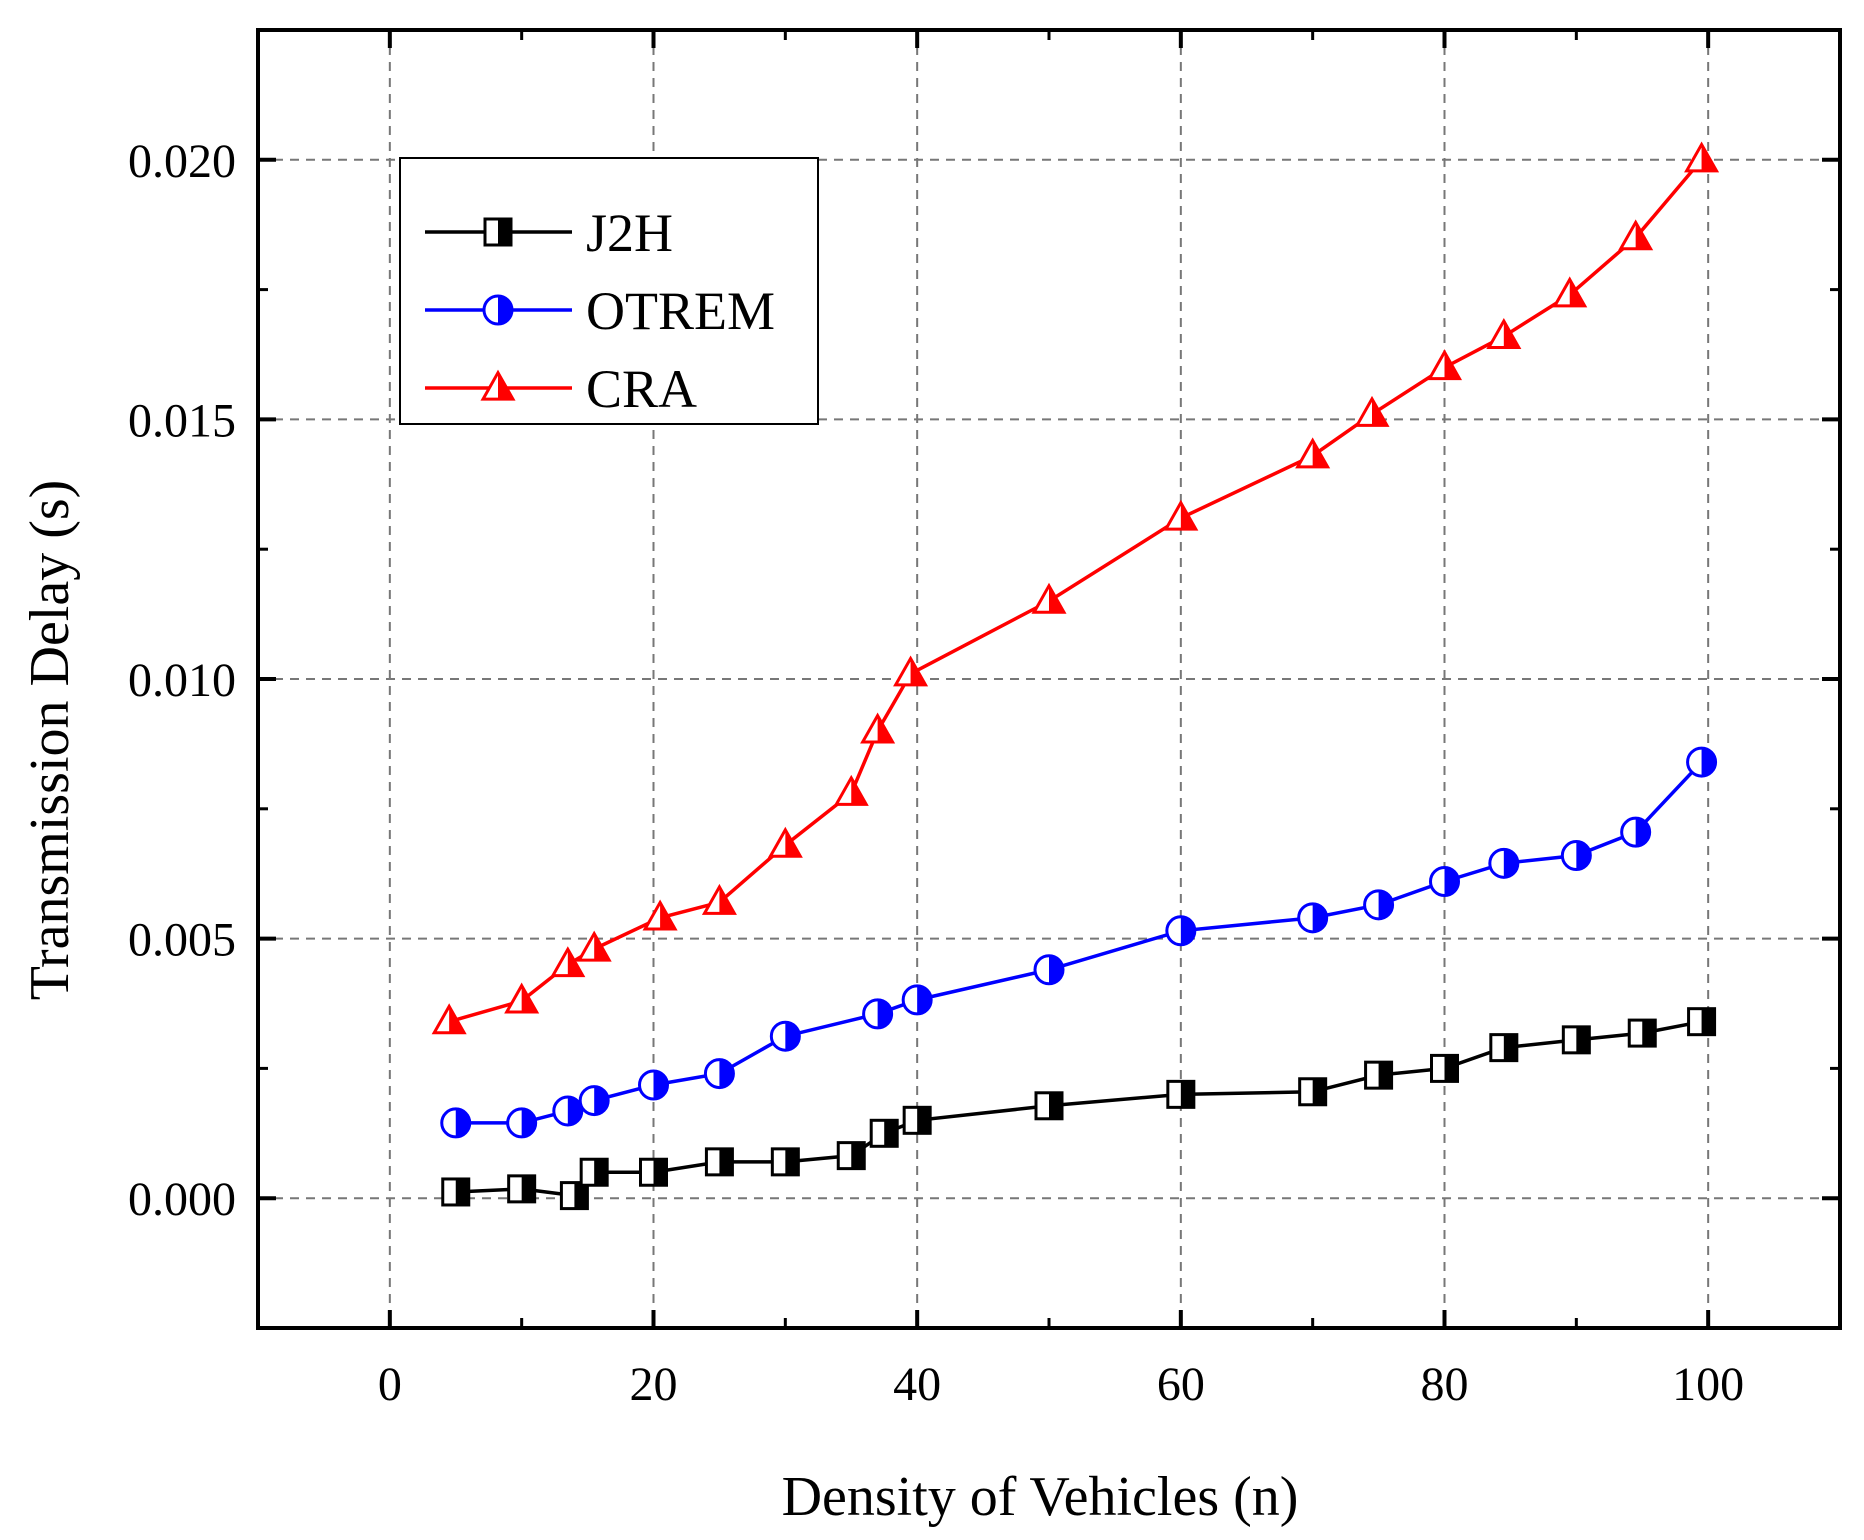 The height and width of the screenshot is (1540, 1864). I want to click on x-tick-label: 100, so click(1708, 1384).